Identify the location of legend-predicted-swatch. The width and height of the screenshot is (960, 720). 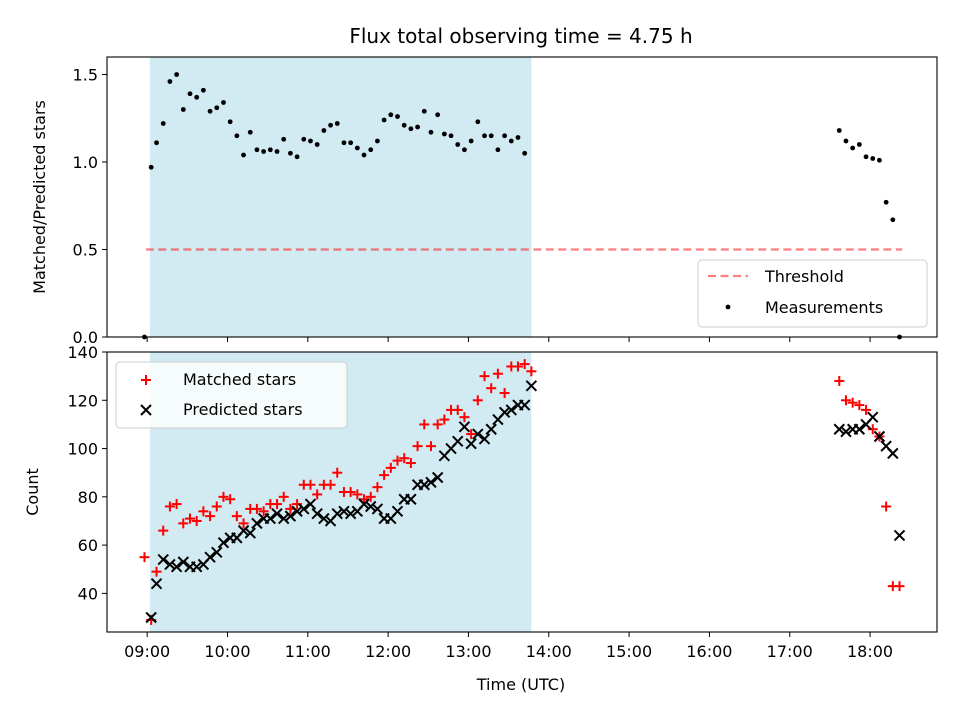
(146, 410).